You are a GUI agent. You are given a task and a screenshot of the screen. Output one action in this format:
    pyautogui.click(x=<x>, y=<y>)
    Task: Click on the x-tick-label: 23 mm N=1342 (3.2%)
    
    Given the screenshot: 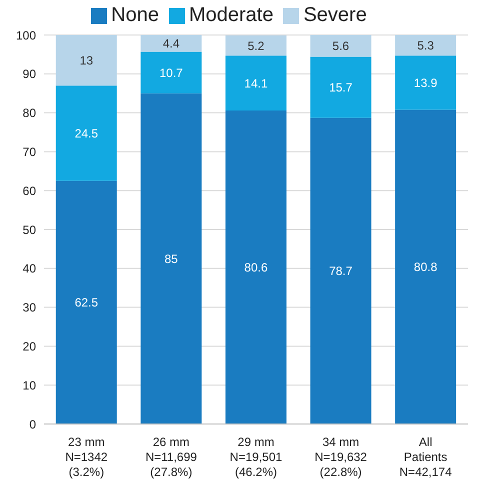 What is the action you would take?
    pyautogui.click(x=86, y=457)
    